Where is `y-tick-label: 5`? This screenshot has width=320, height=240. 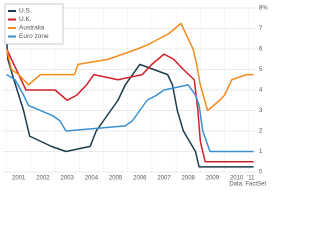
y-tick-label: 5 is located at coordinates (261, 70).